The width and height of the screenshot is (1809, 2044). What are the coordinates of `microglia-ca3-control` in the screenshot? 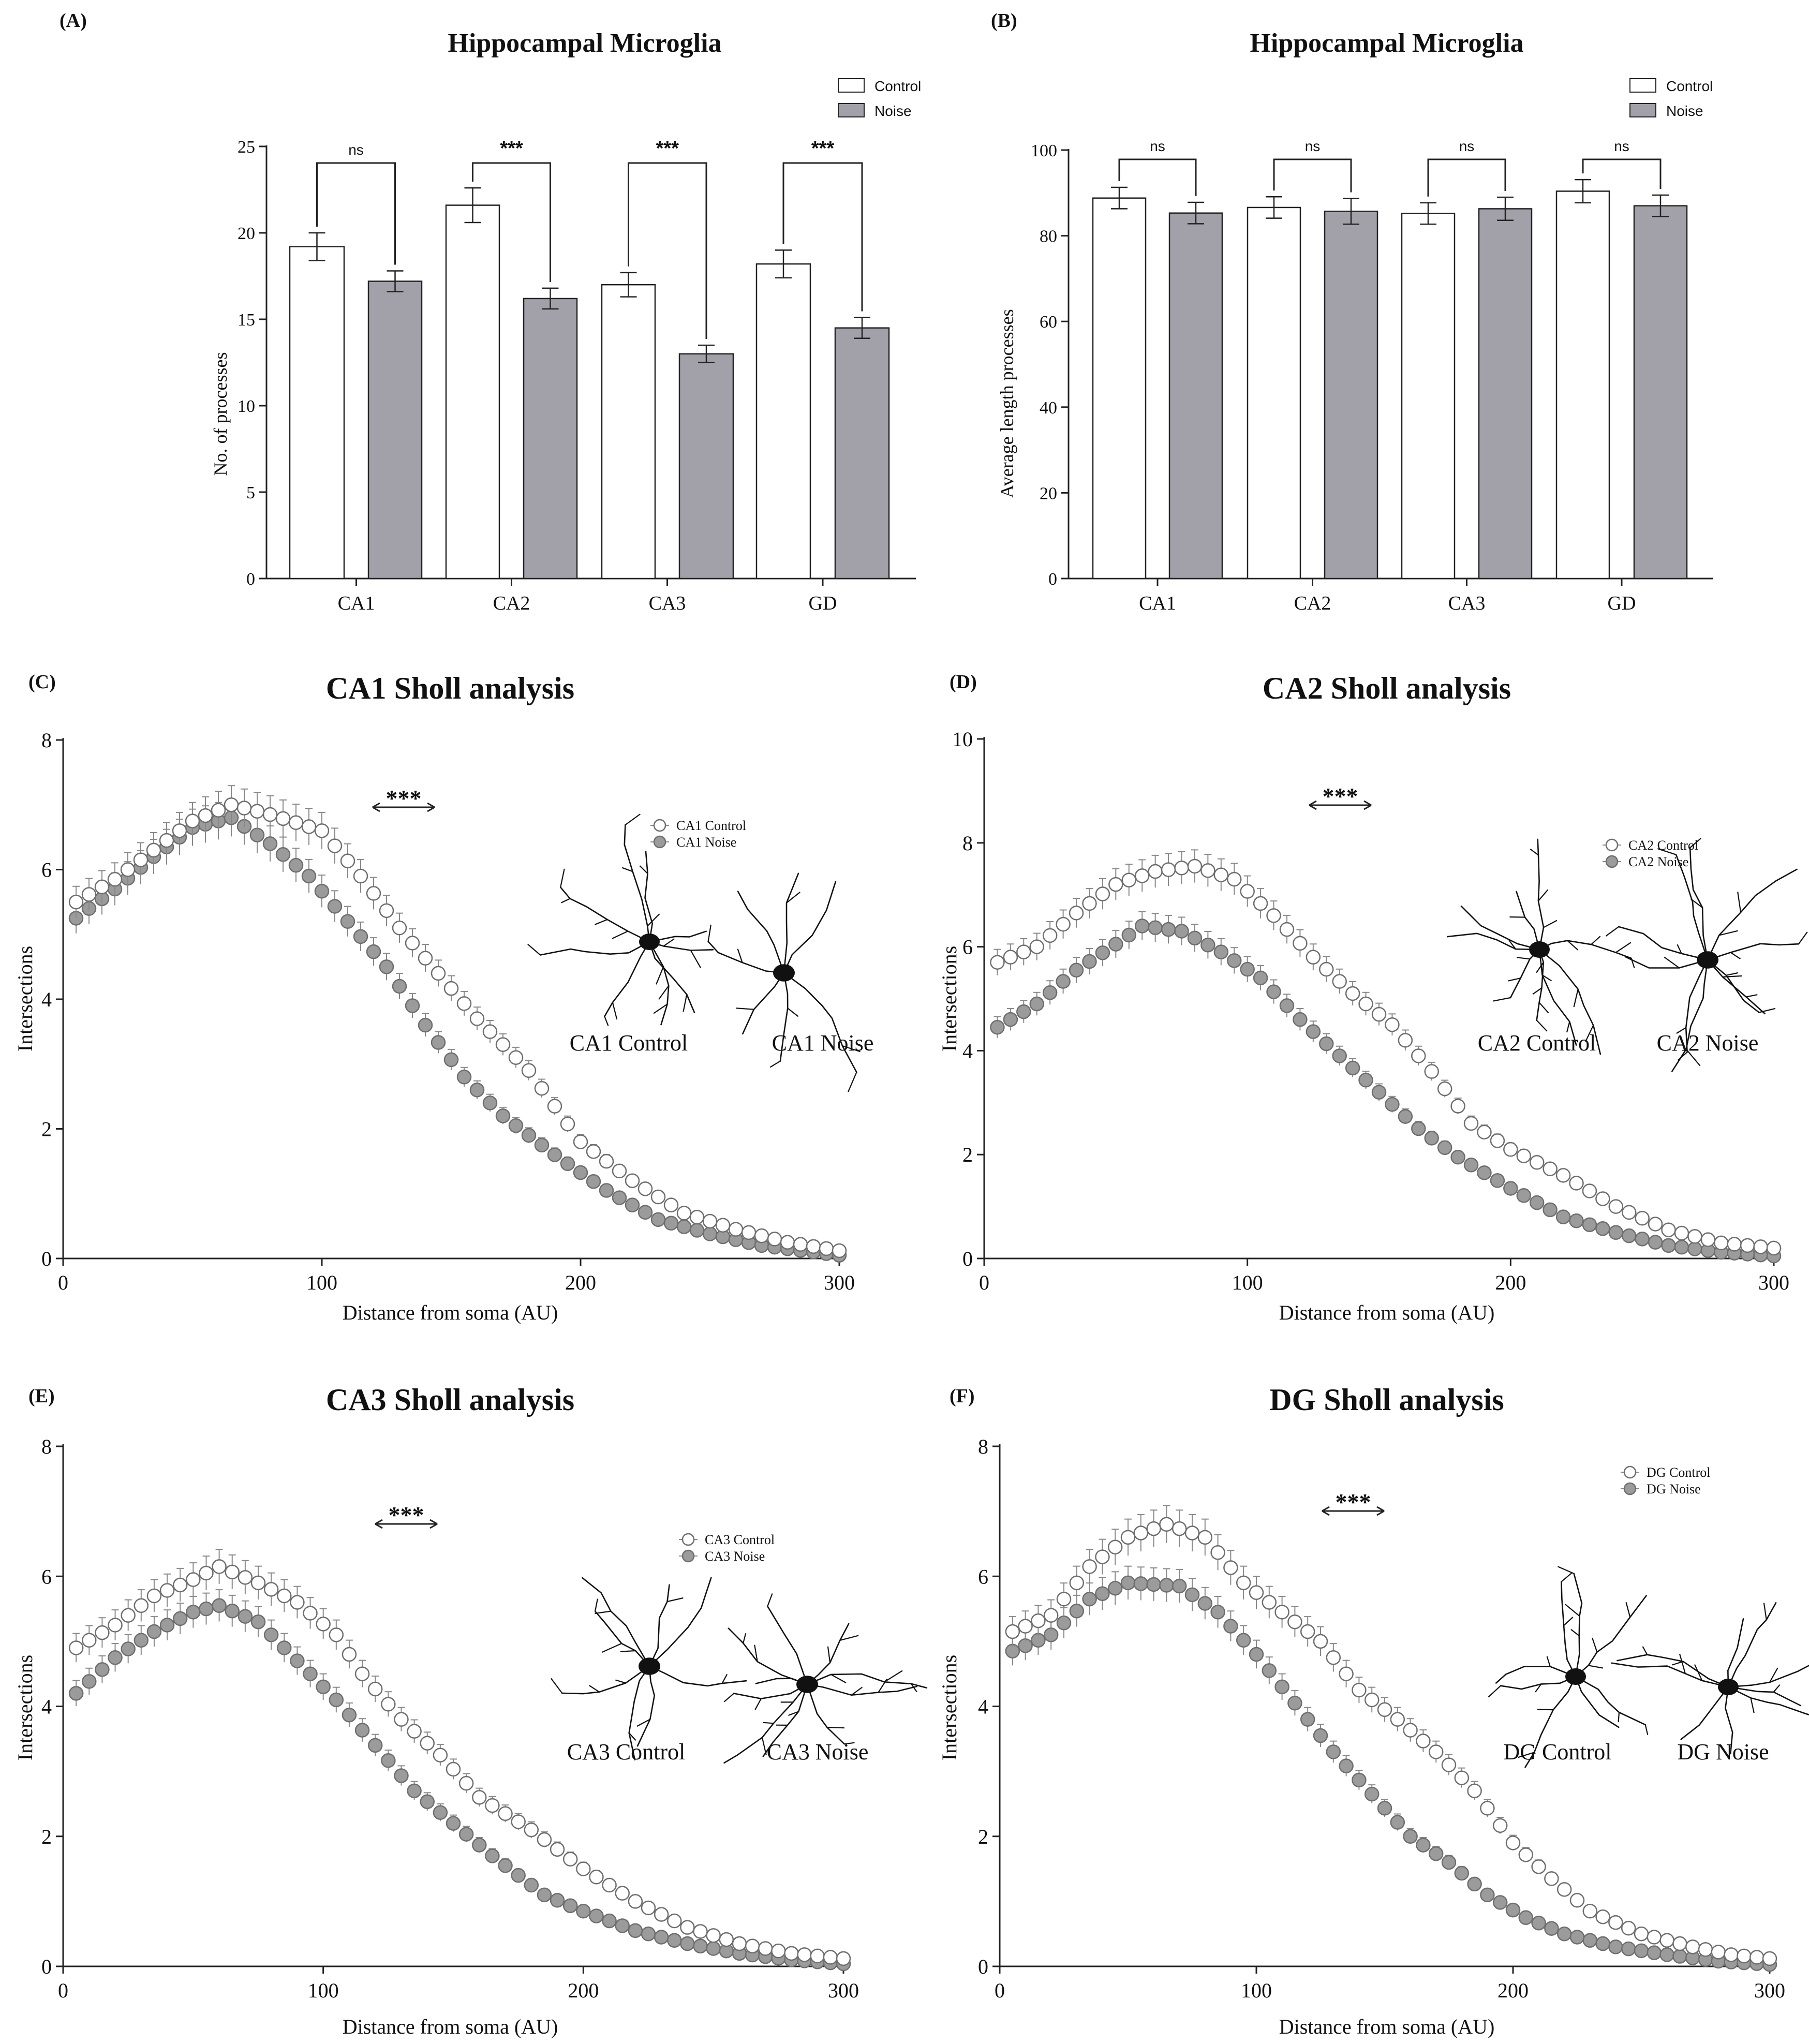 It's located at (649, 1669).